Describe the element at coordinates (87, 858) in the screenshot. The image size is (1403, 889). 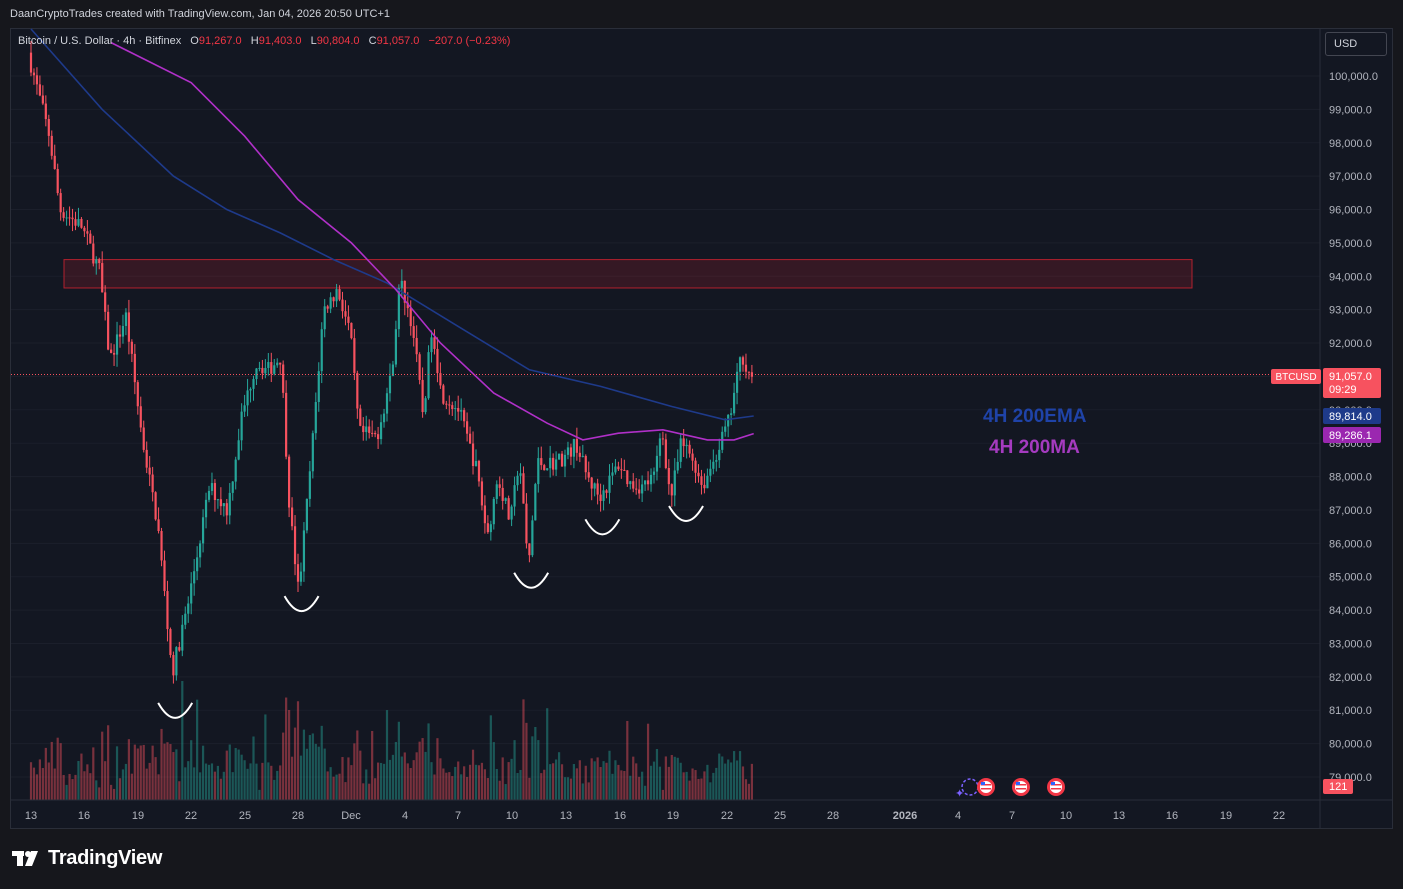
I see `tradingview-logo: TradingView` at that location.